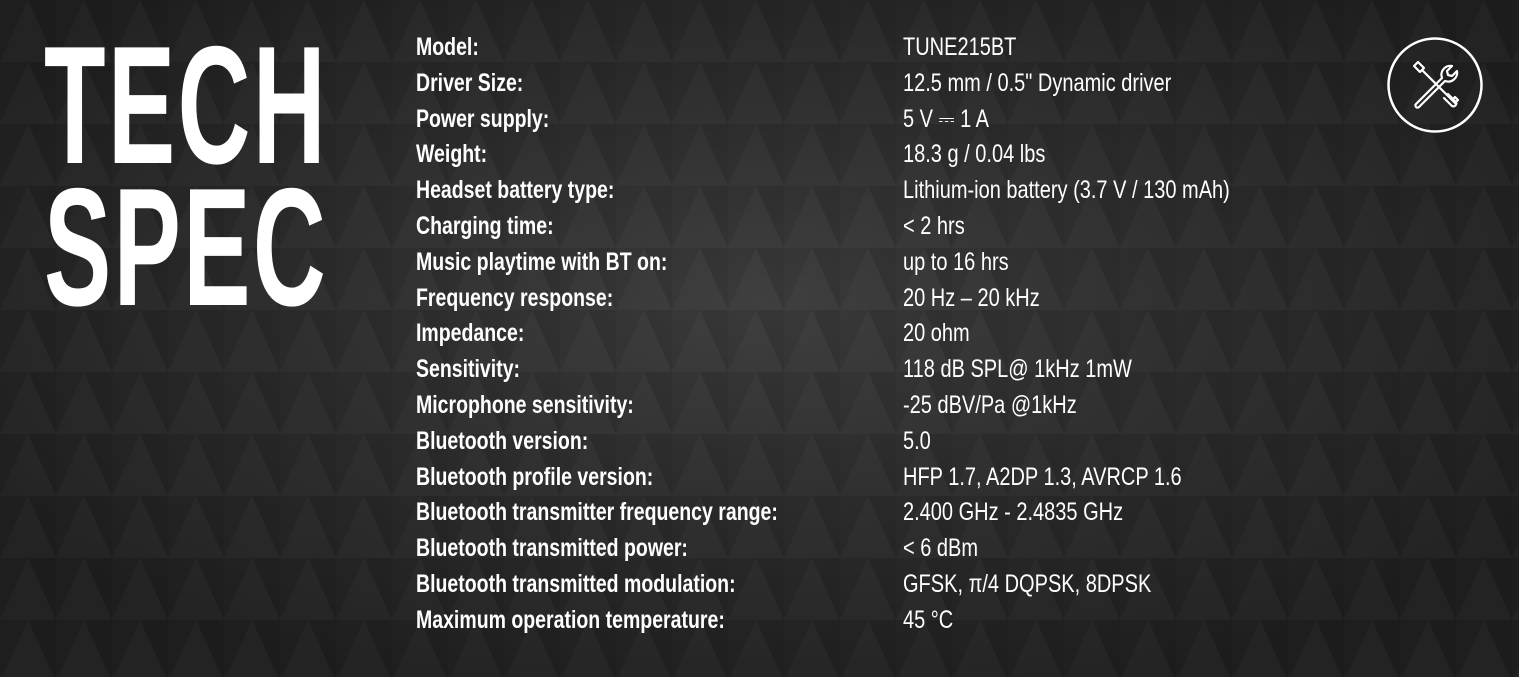  I want to click on spec-label: Bluetooth transmitter frequency range:, so click(597, 512).